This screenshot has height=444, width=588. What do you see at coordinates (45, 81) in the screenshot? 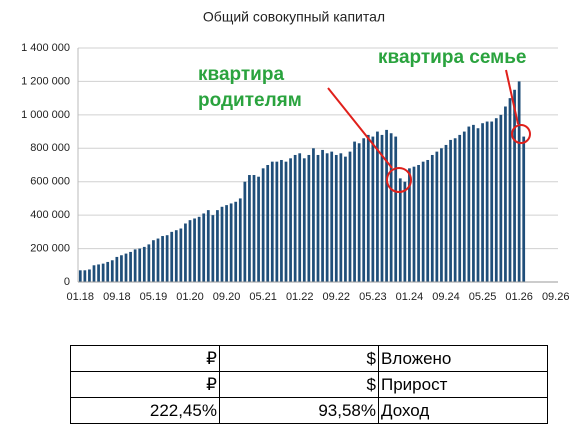
I see `y-tick-label: 1 200 000` at bounding box center [45, 81].